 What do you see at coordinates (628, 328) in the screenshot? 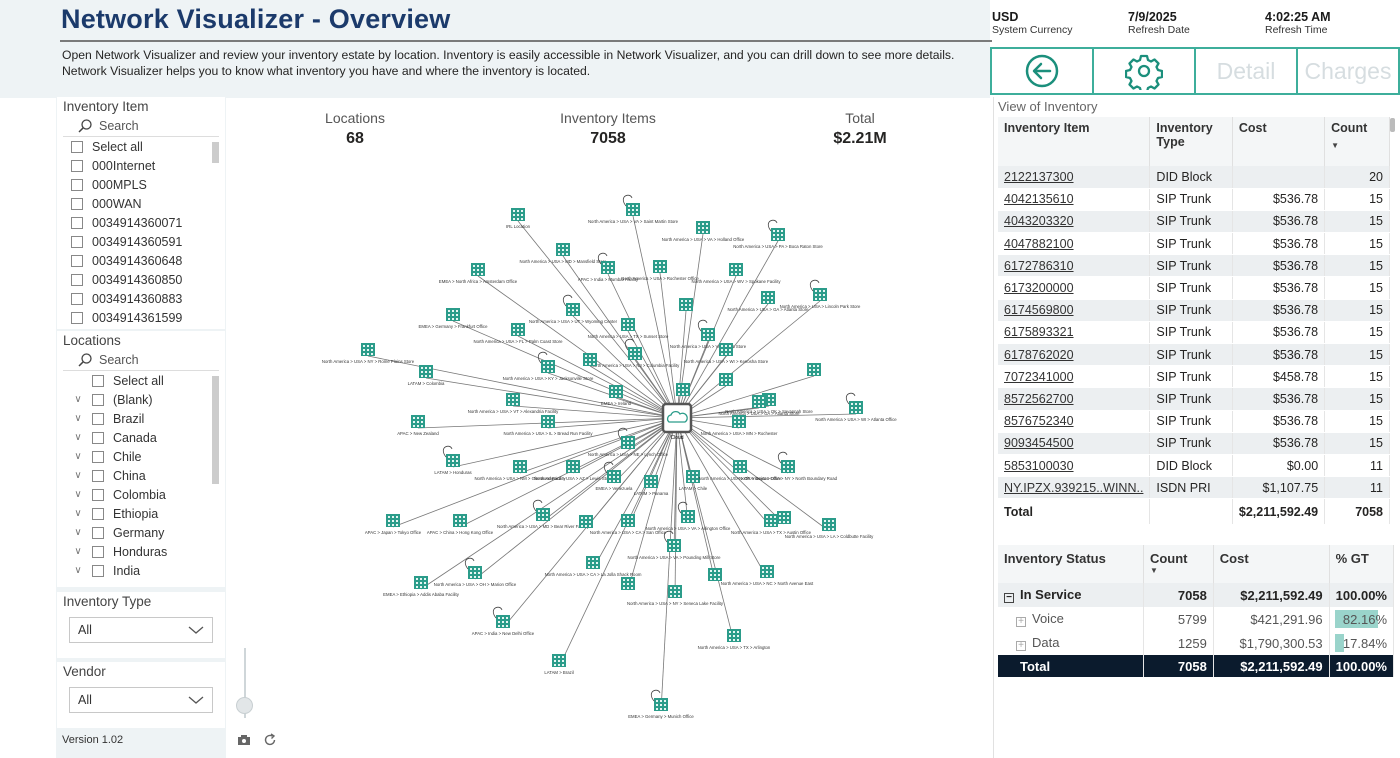
I see `location-node: North America > USA > TX > Sunset Store` at bounding box center [628, 328].